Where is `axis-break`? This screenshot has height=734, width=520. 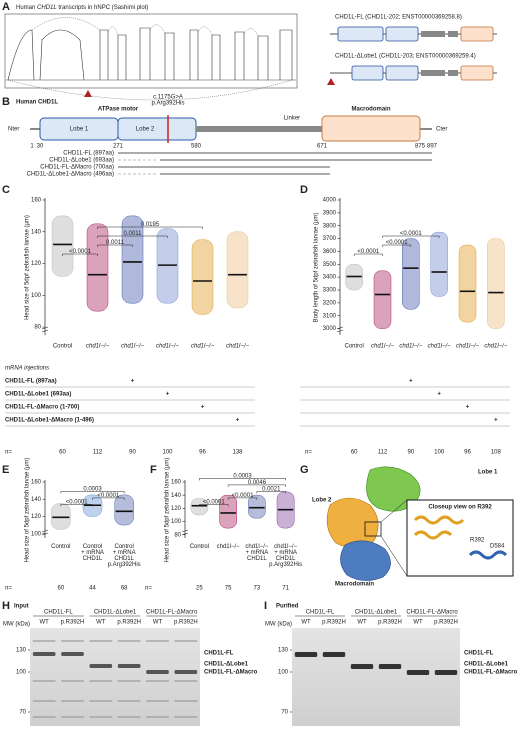
axis-break is located at coordinates (45, 329).